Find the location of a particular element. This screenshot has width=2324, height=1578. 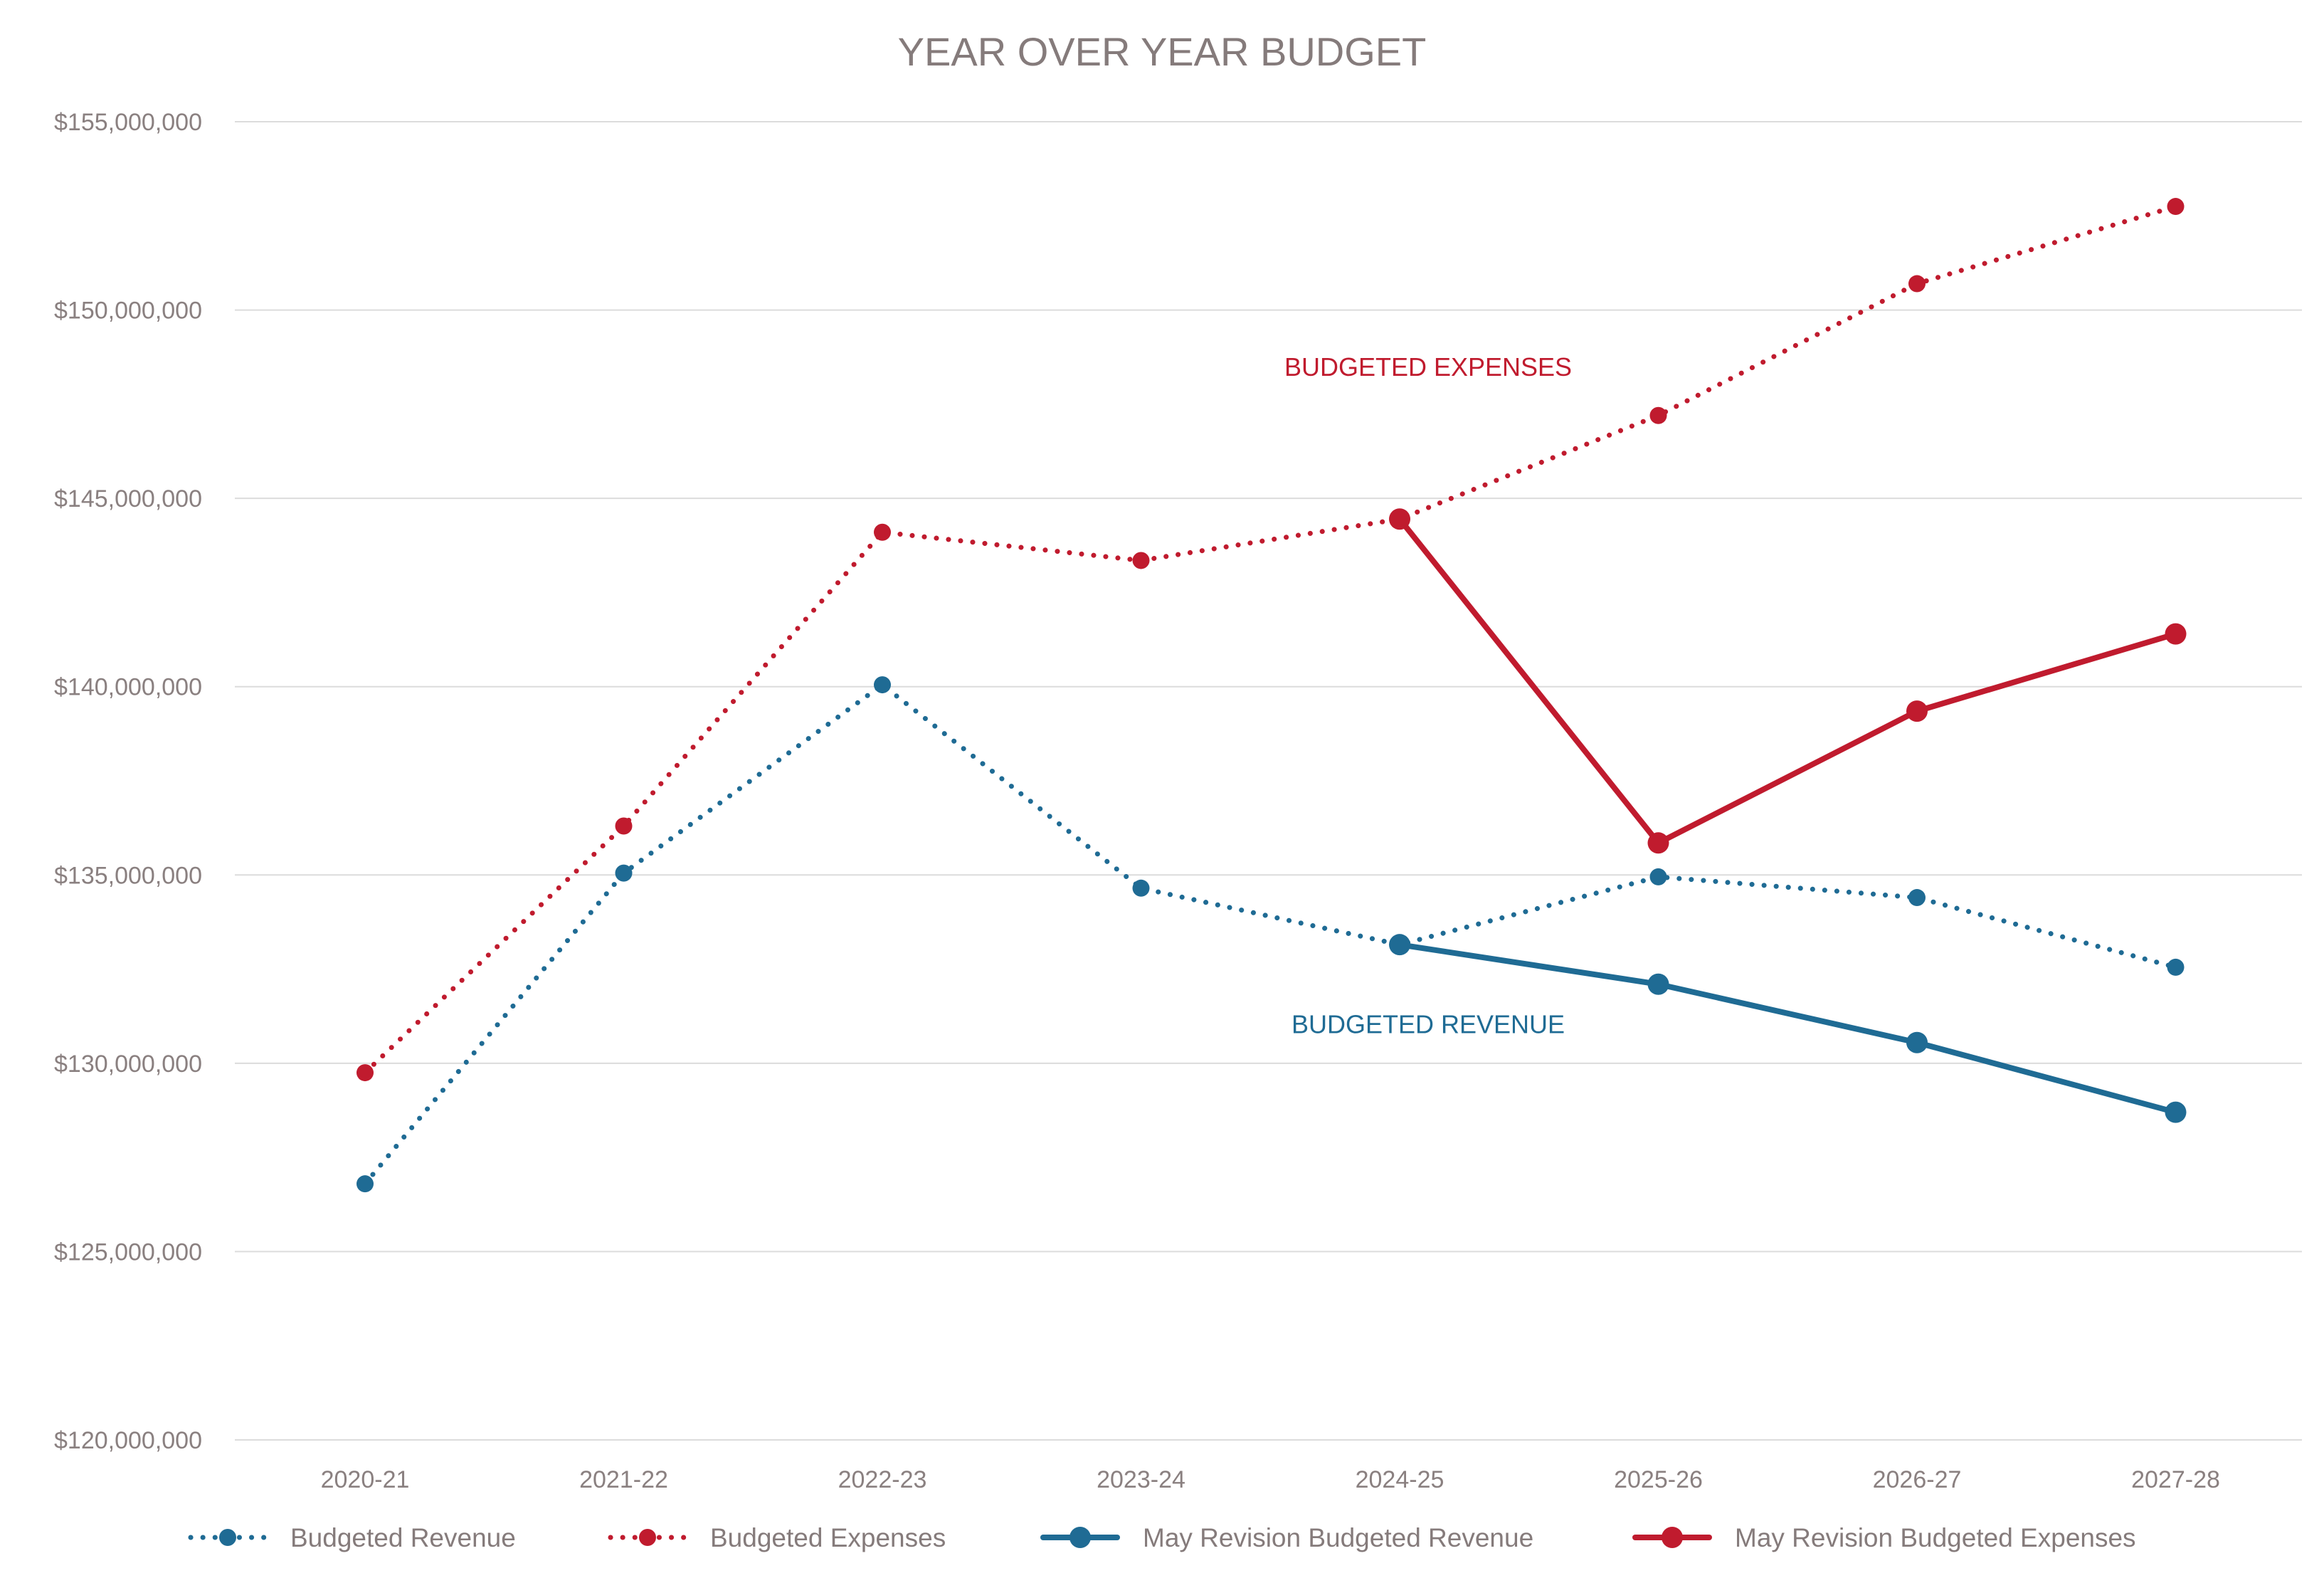

x-tick-label: 2024-25 is located at coordinates (1400, 1479).